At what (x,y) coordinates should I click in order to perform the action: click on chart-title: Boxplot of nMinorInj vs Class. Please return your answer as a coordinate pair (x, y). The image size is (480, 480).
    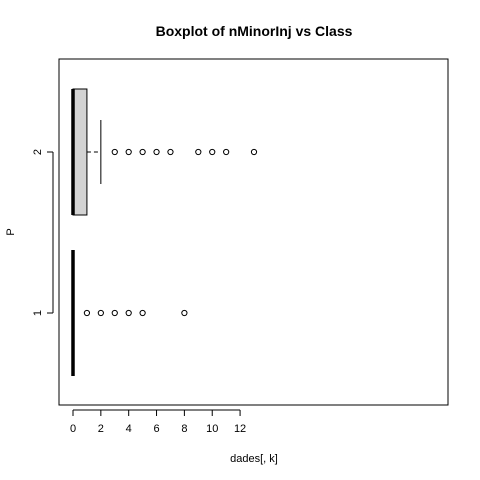
    Looking at the image, I should click on (254, 31).